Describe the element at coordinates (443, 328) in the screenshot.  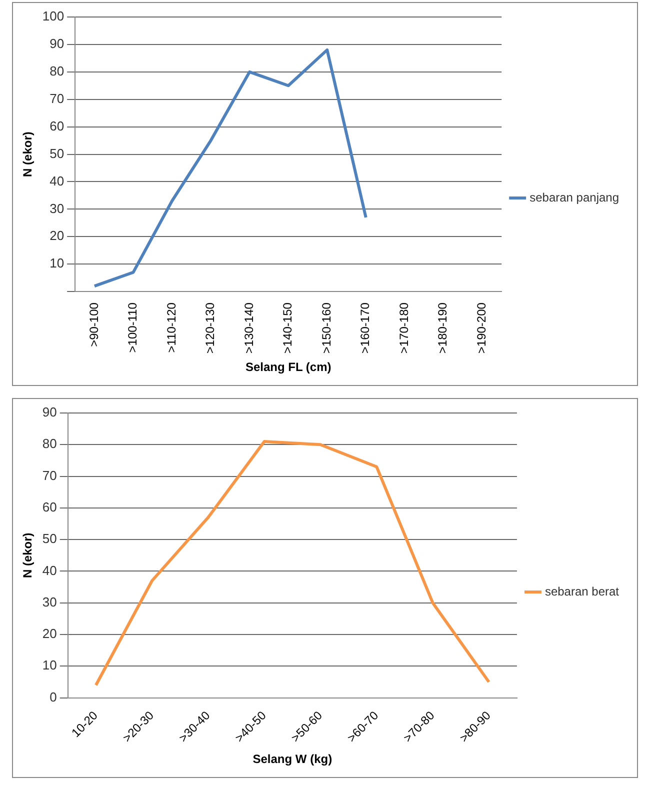
I see `x-tick-label: >180-190` at that location.